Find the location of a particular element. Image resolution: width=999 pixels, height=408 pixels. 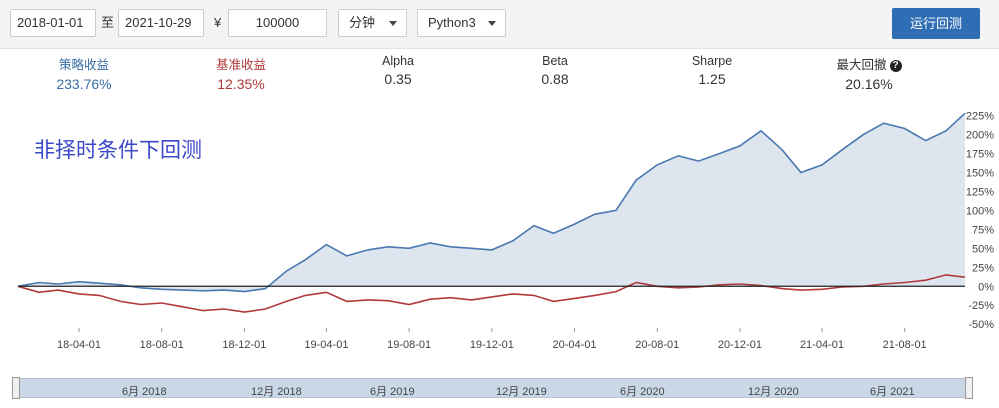

stat-label: Alpha is located at coordinates (398, 61).